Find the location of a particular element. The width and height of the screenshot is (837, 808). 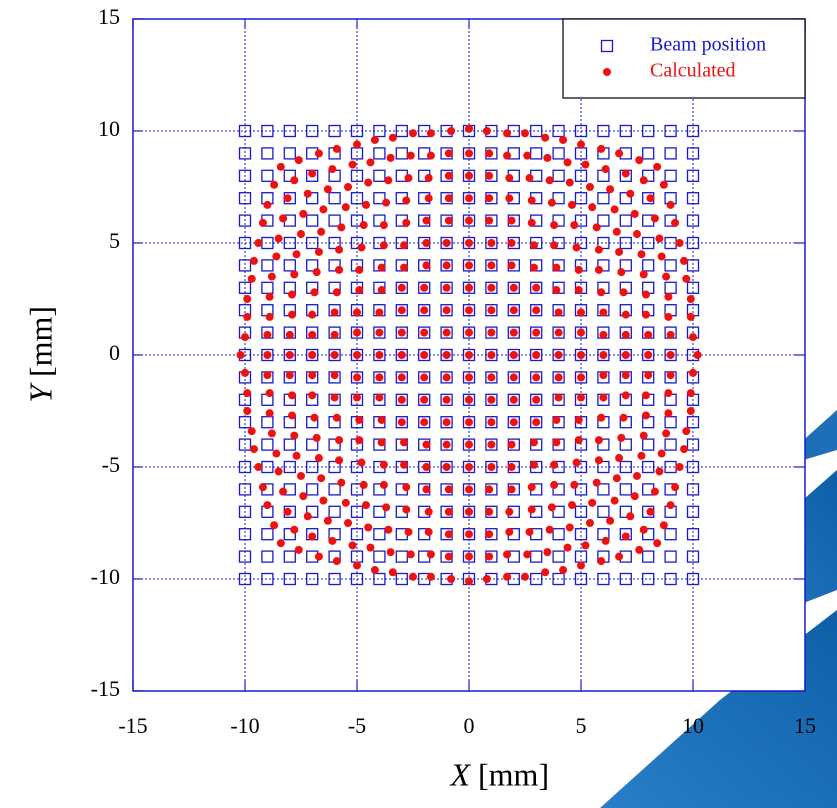

y-axis-unit: [mm] is located at coordinates (40, 341).